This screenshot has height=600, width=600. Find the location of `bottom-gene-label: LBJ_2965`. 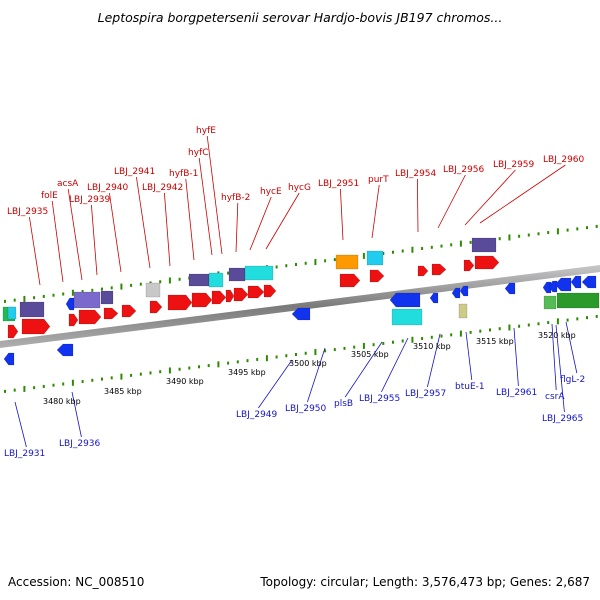

bottom-gene-label: LBJ_2965 is located at coordinates (562, 419).